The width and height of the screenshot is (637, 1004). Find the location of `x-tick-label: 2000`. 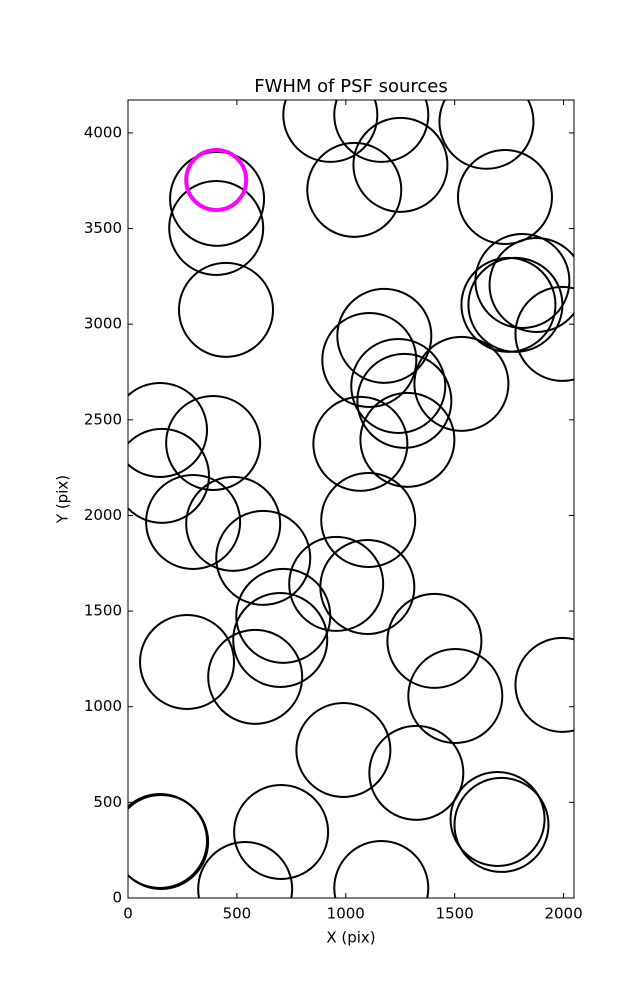

x-tick-label: 2000 is located at coordinates (563, 914).